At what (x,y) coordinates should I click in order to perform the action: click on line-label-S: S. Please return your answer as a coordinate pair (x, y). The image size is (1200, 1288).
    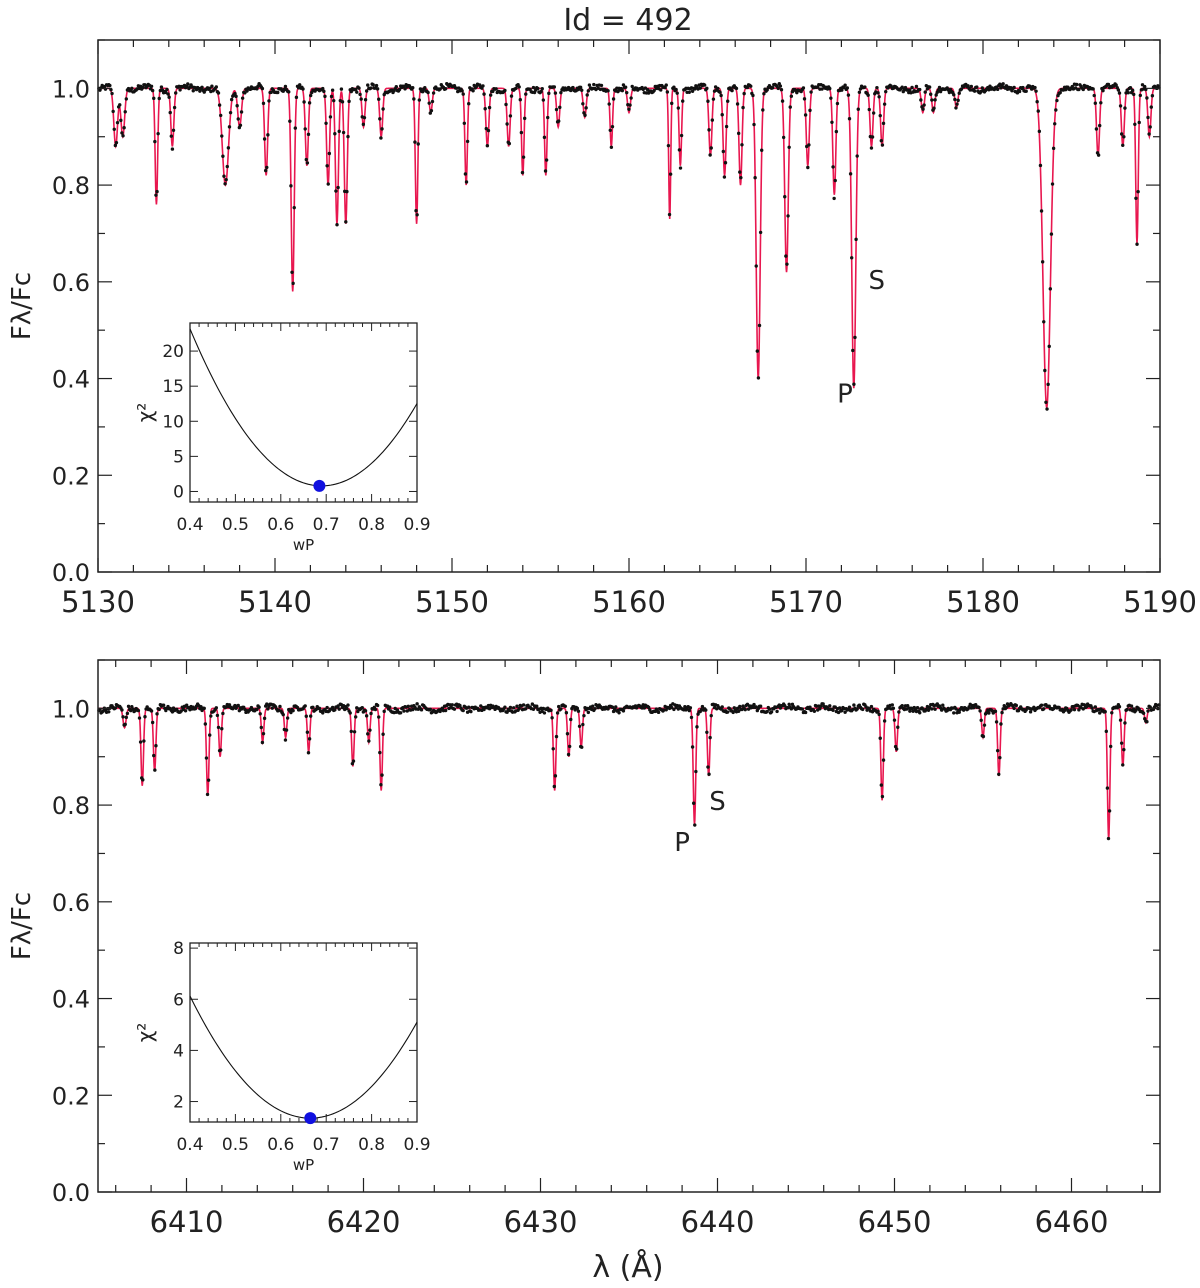
    Looking at the image, I should click on (717, 802).